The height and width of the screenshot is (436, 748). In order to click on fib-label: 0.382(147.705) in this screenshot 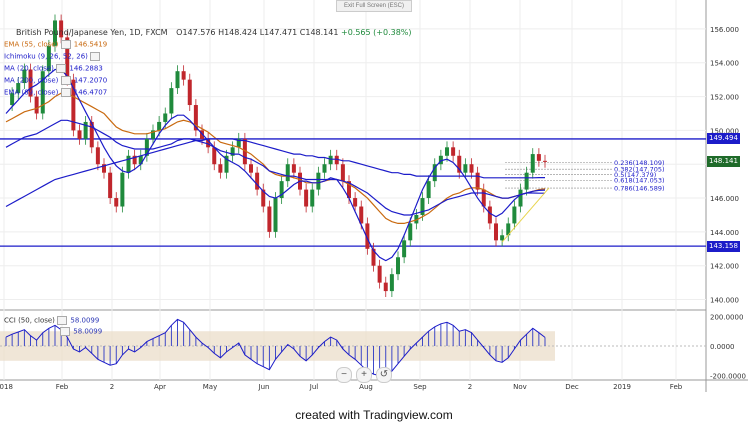, I will do `click(639, 170)`.